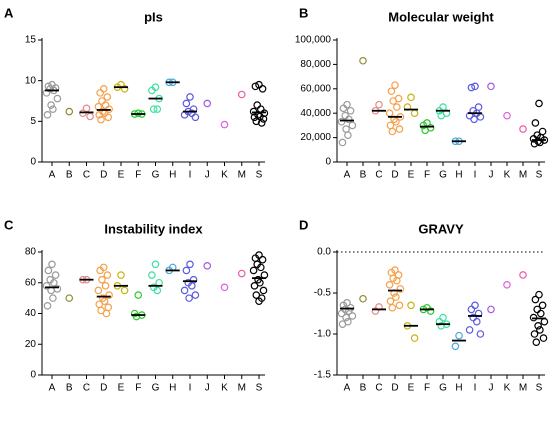  Describe the element at coordinates (443, 175) in the screenshot. I see `x-tick-label: G` at that location.